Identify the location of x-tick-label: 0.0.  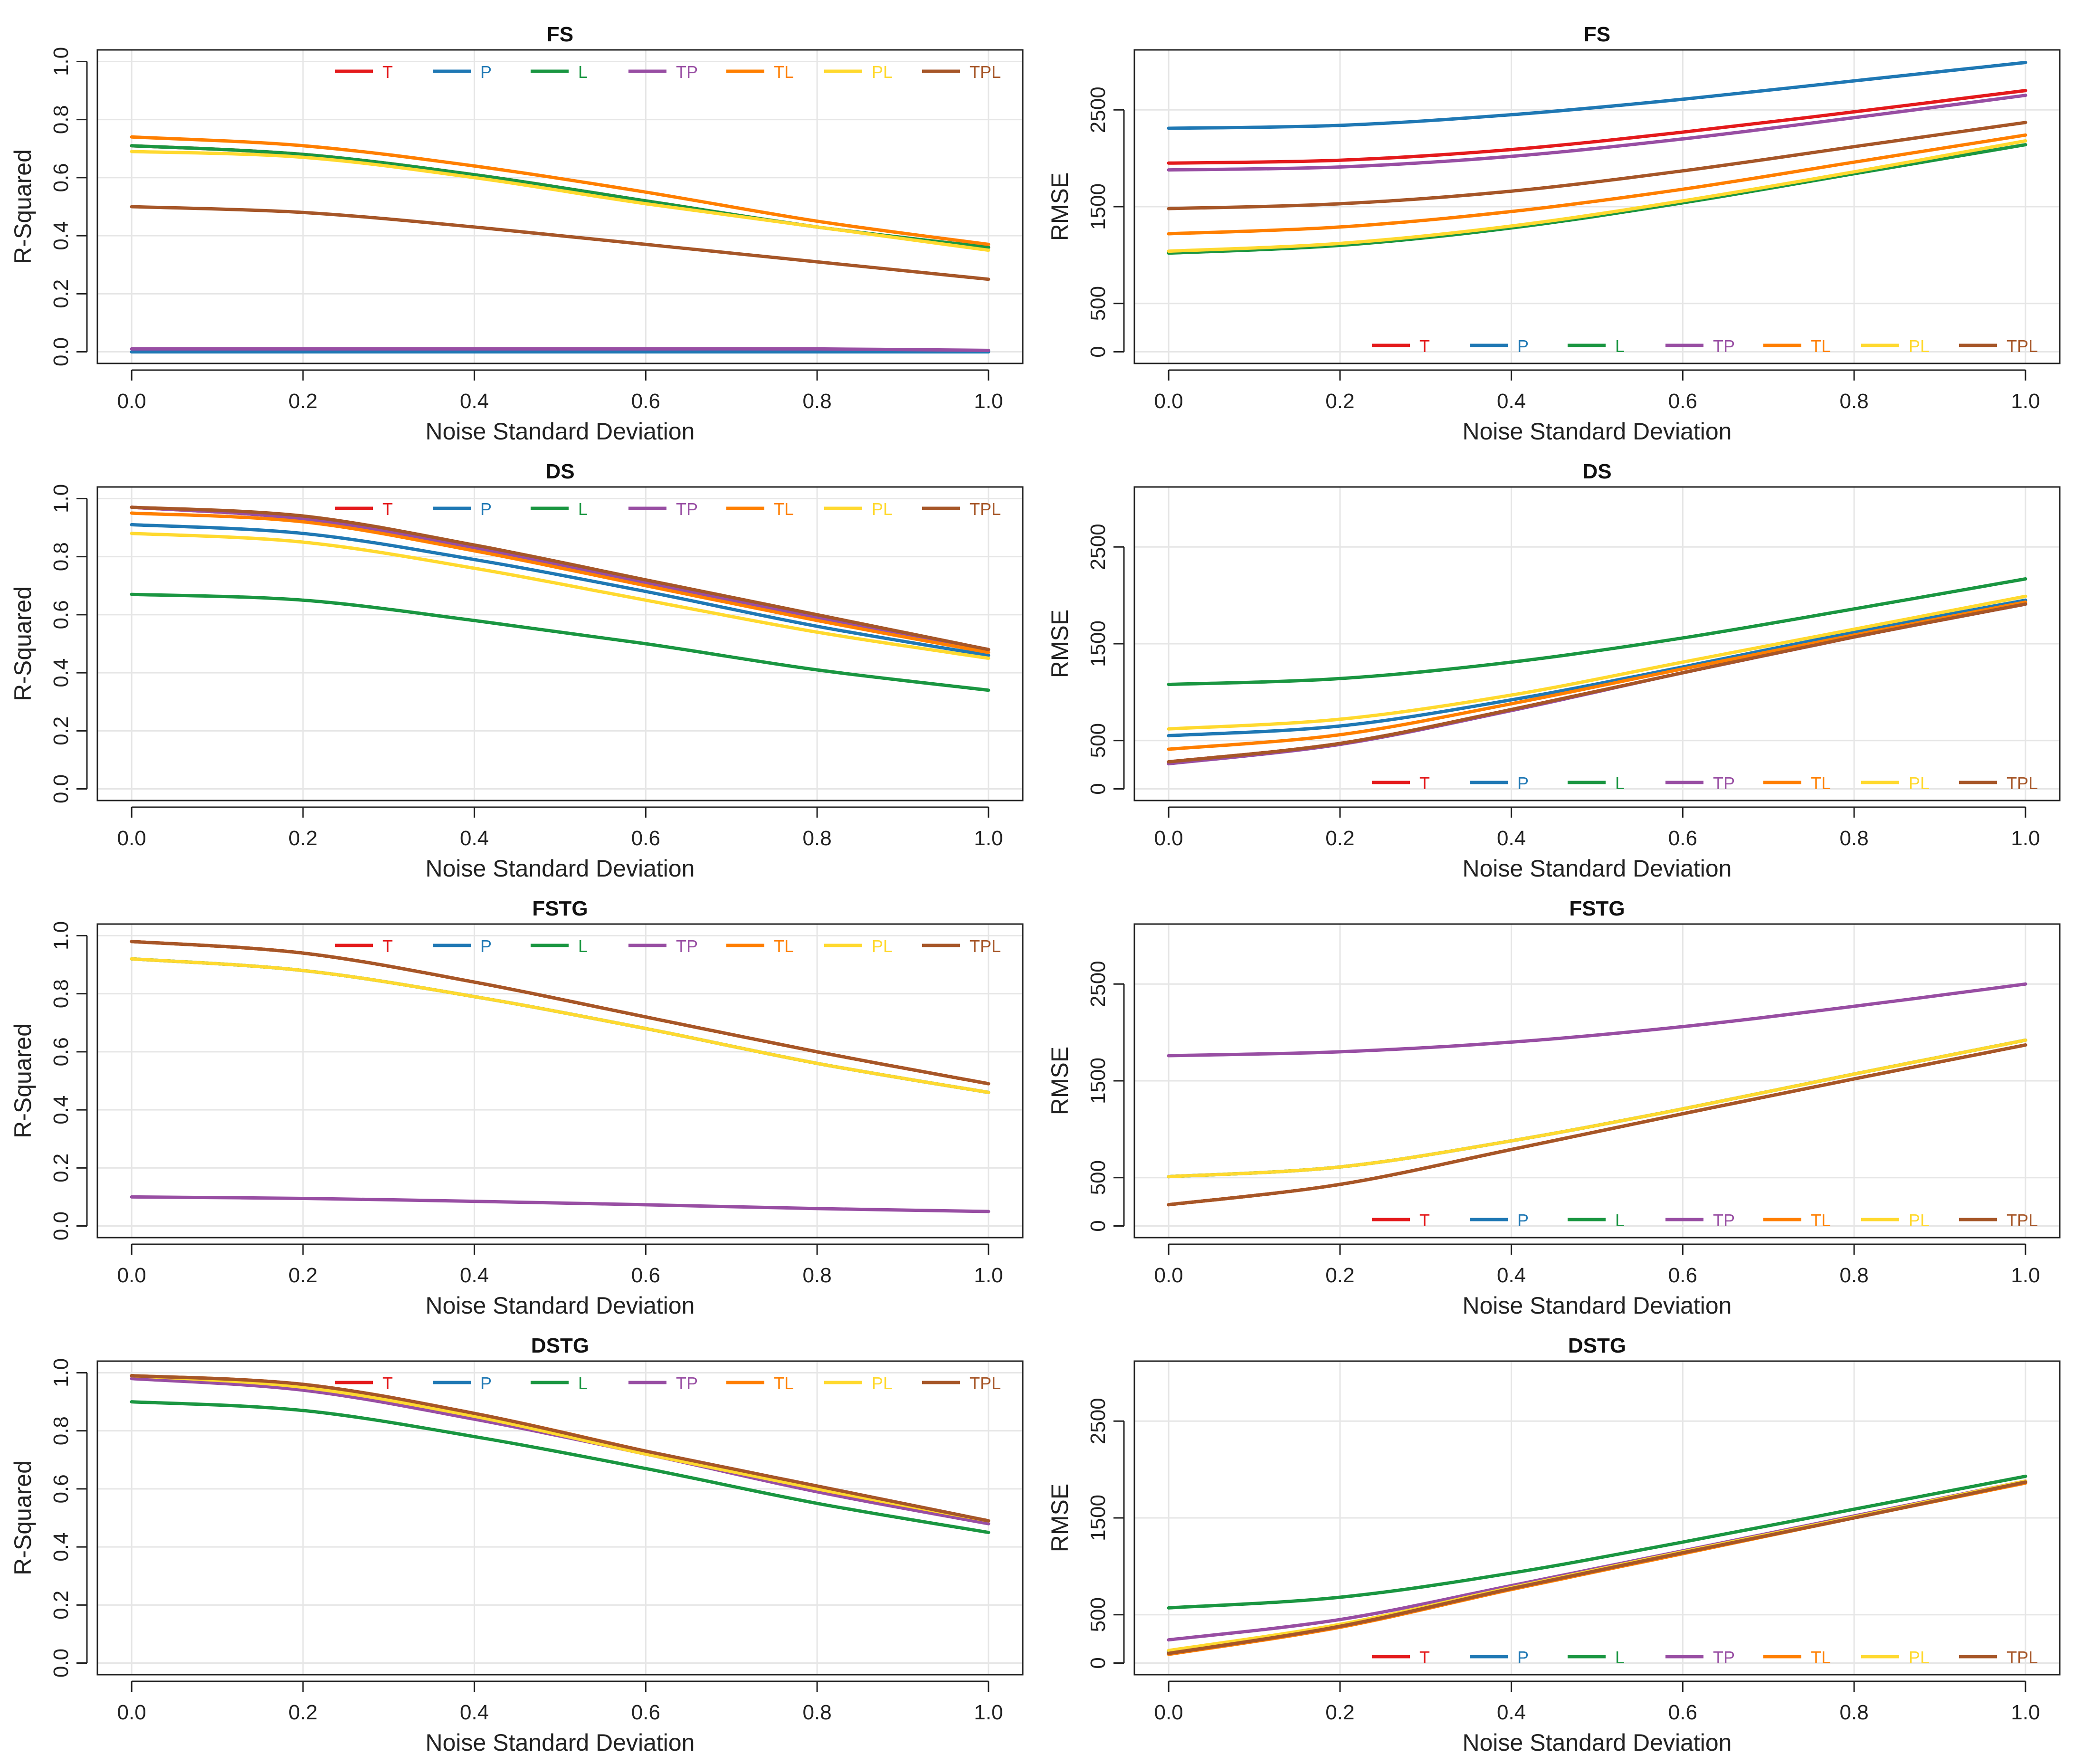
(1168, 1275).